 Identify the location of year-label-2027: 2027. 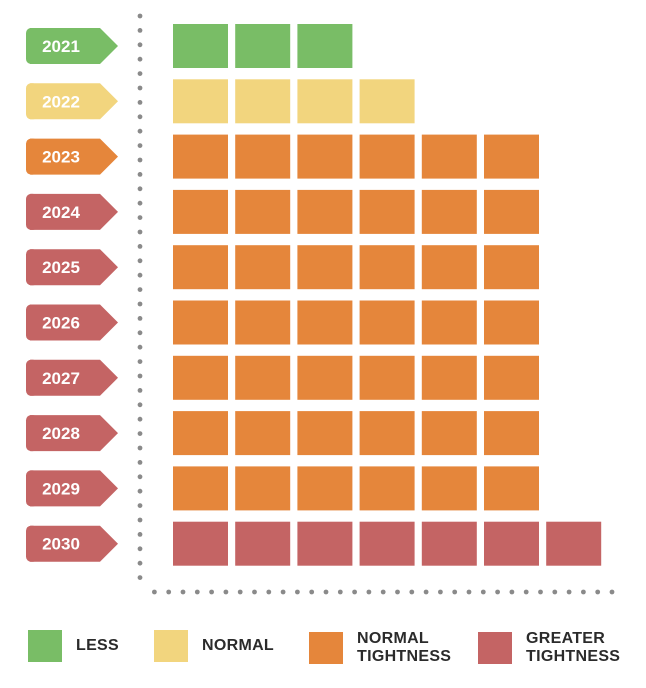
(61, 378).